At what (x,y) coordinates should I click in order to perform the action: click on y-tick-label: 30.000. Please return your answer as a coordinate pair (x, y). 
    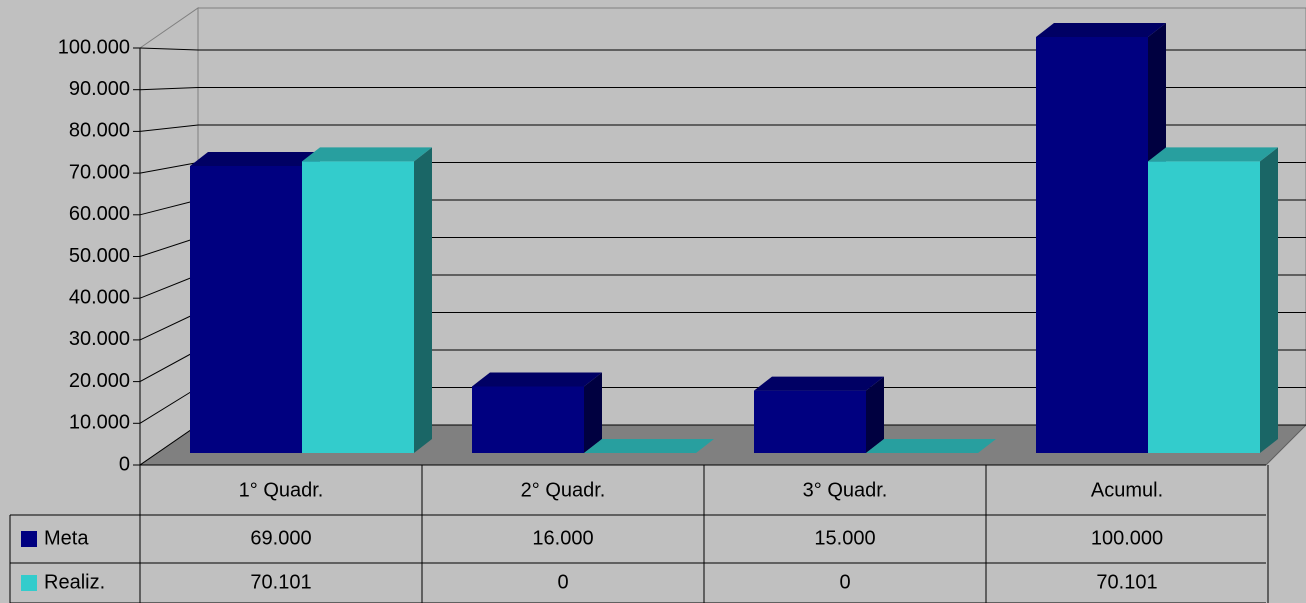
    Looking at the image, I should click on (99, 339).